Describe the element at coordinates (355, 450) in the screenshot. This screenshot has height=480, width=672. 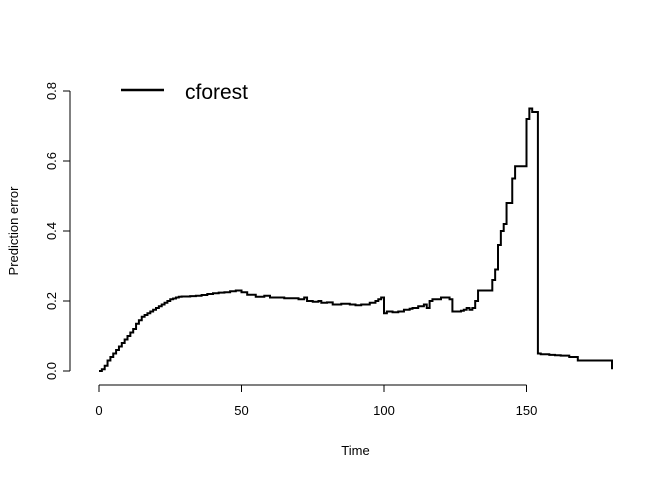
I see `x-axis-title: Time` at that location.